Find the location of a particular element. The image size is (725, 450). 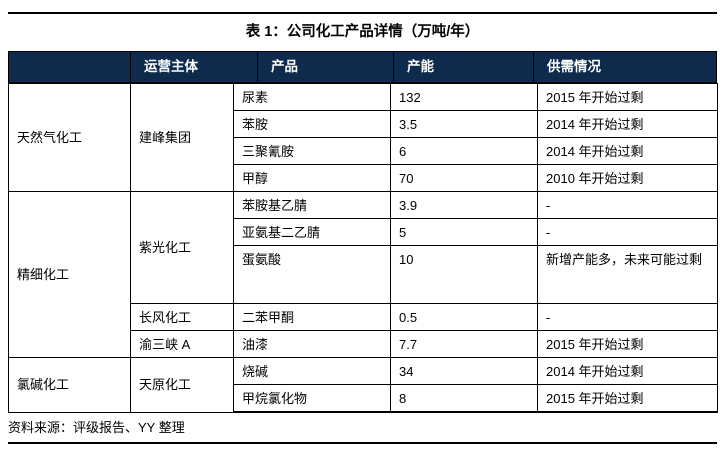

table-row: 甲醇 70 2010 年开始过剩 is located at coordinates (363, 178).